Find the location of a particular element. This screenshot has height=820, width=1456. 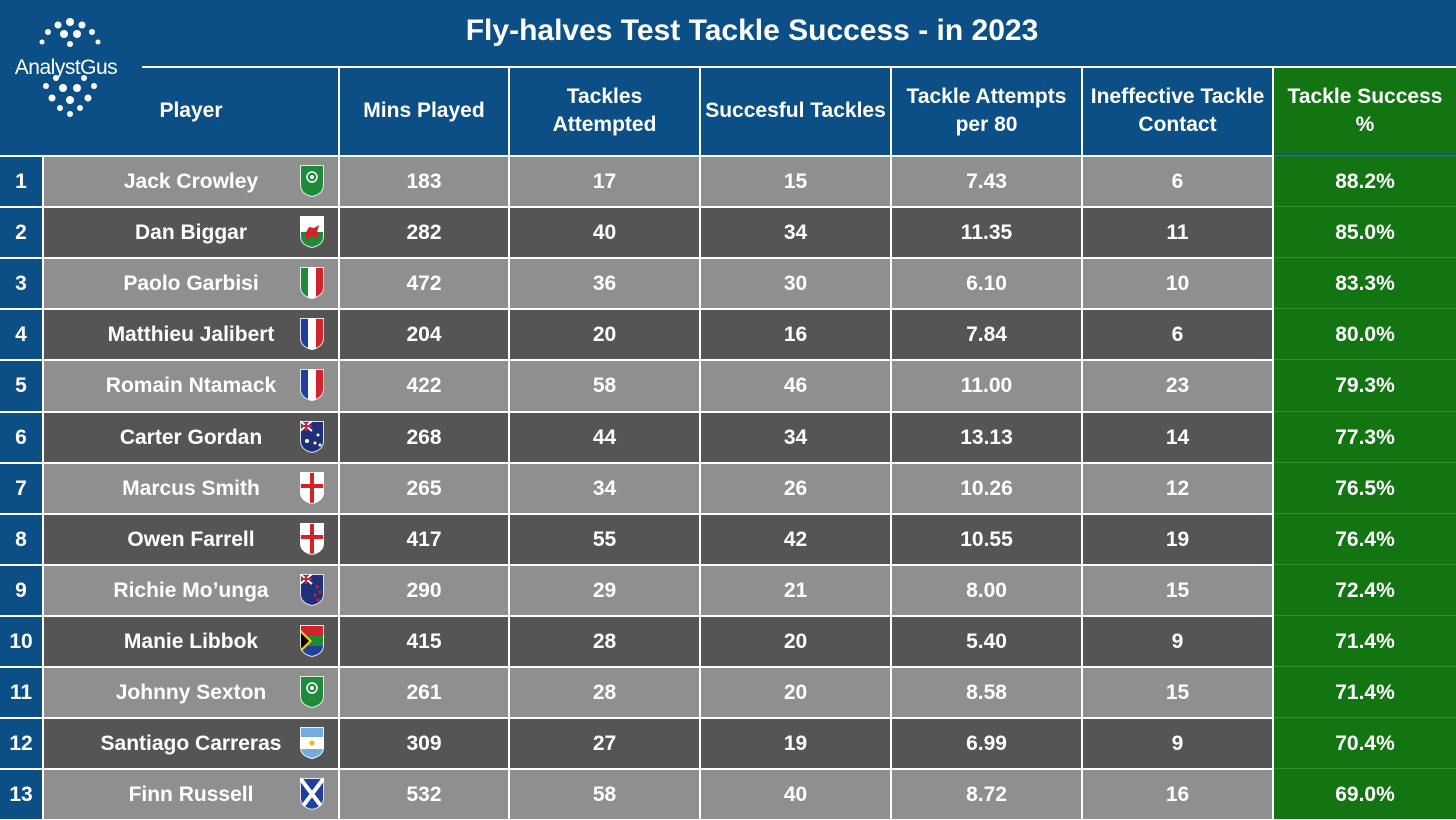

player-name: Manie Libbok is located at coordinates (191, 641).